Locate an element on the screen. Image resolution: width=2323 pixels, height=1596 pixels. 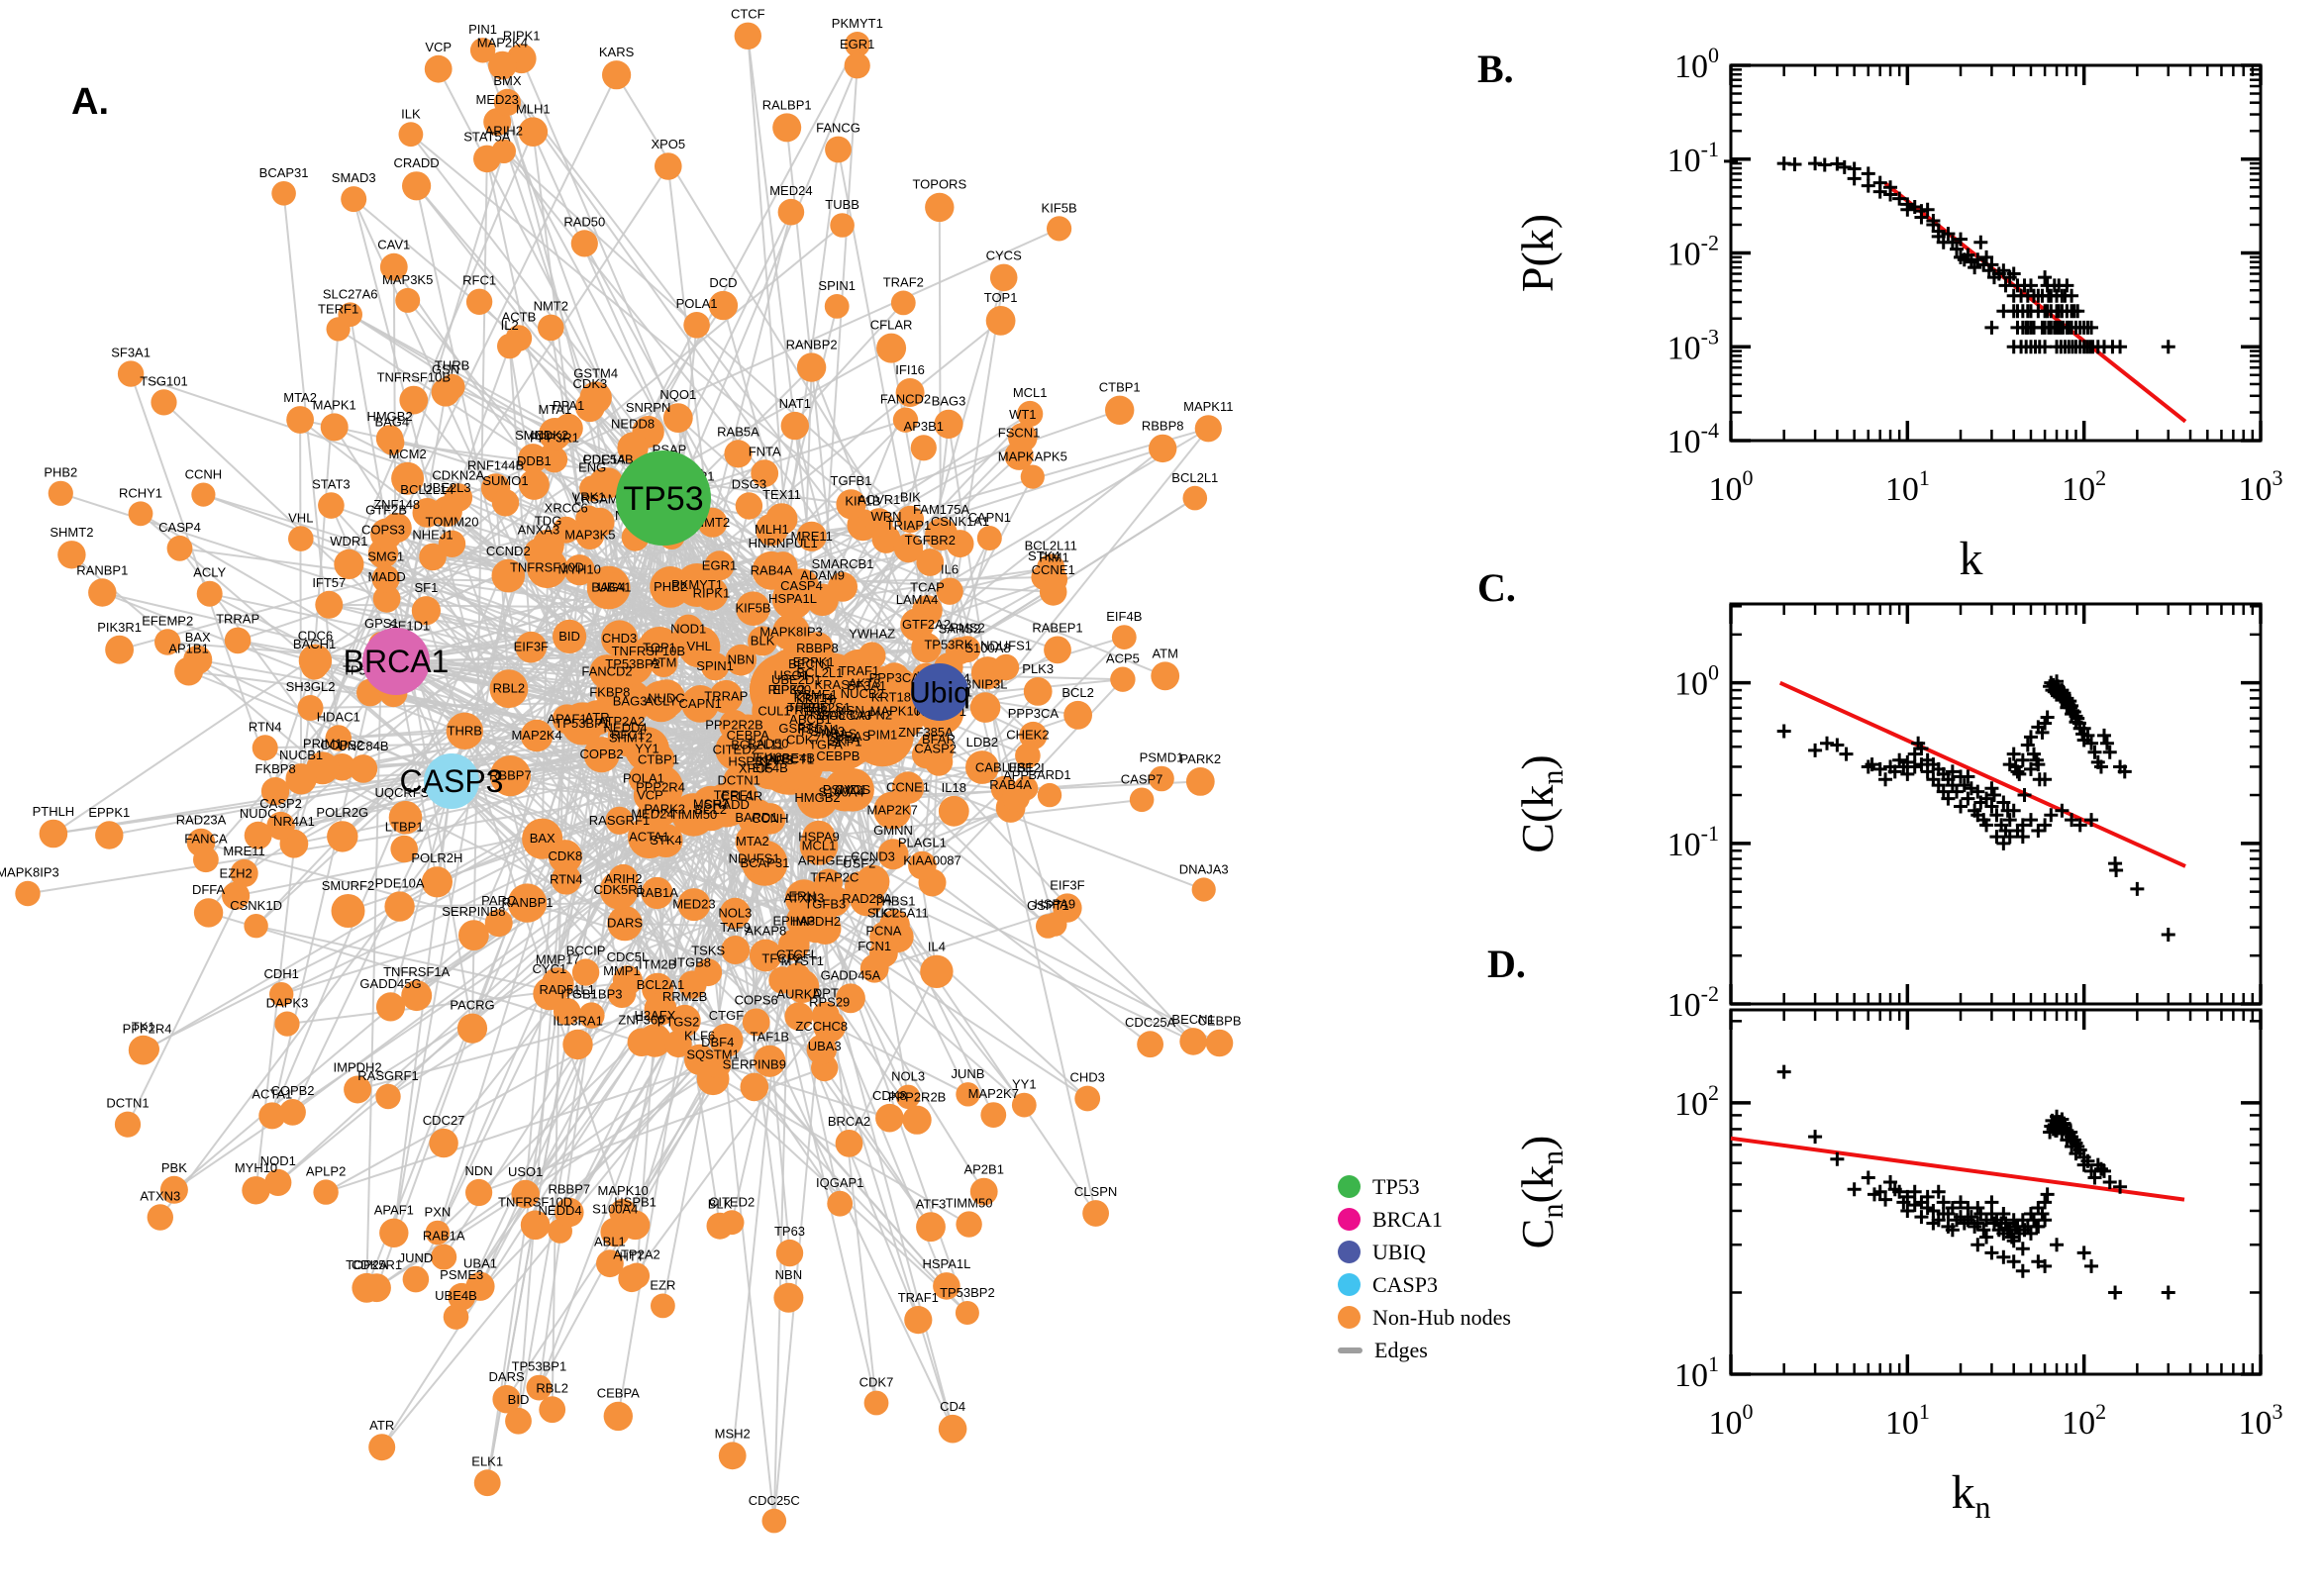
gene-node-label: MCL1 is located at coordinates (1030, 392).